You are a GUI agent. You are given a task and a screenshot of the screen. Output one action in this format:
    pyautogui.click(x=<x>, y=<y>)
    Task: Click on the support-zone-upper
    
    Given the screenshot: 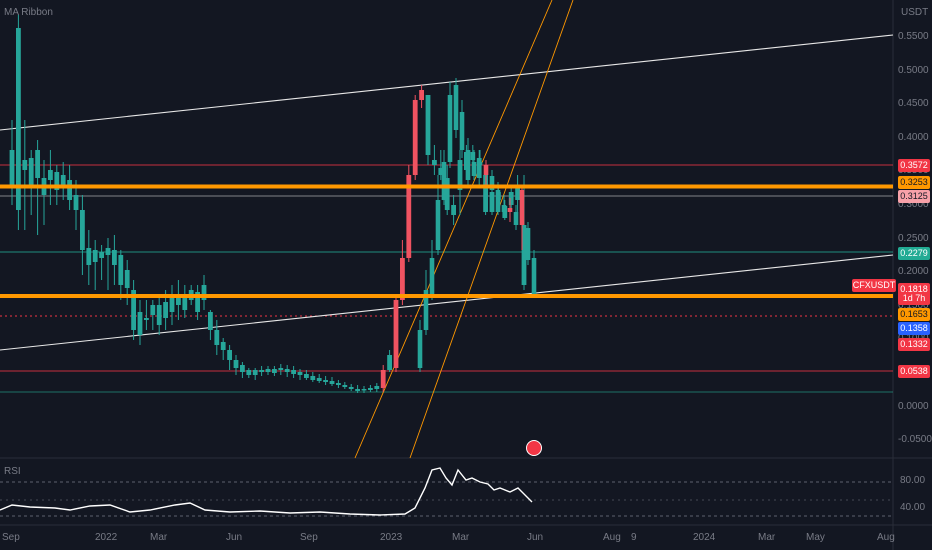 What is the action you would take?
    pyautogui.click(x=446, y=186)
    